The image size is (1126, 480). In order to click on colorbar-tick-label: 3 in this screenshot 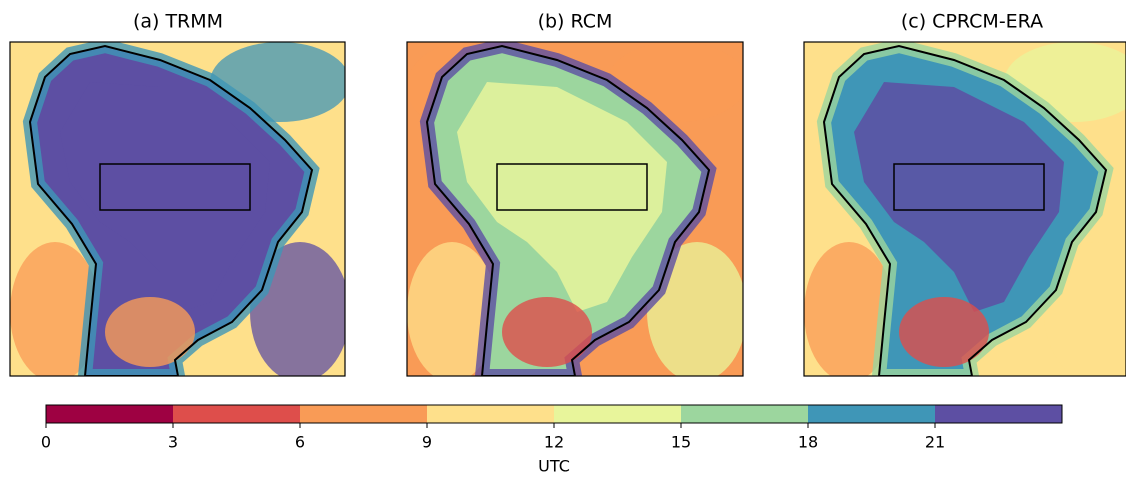, I will do `click(173, 442)`.